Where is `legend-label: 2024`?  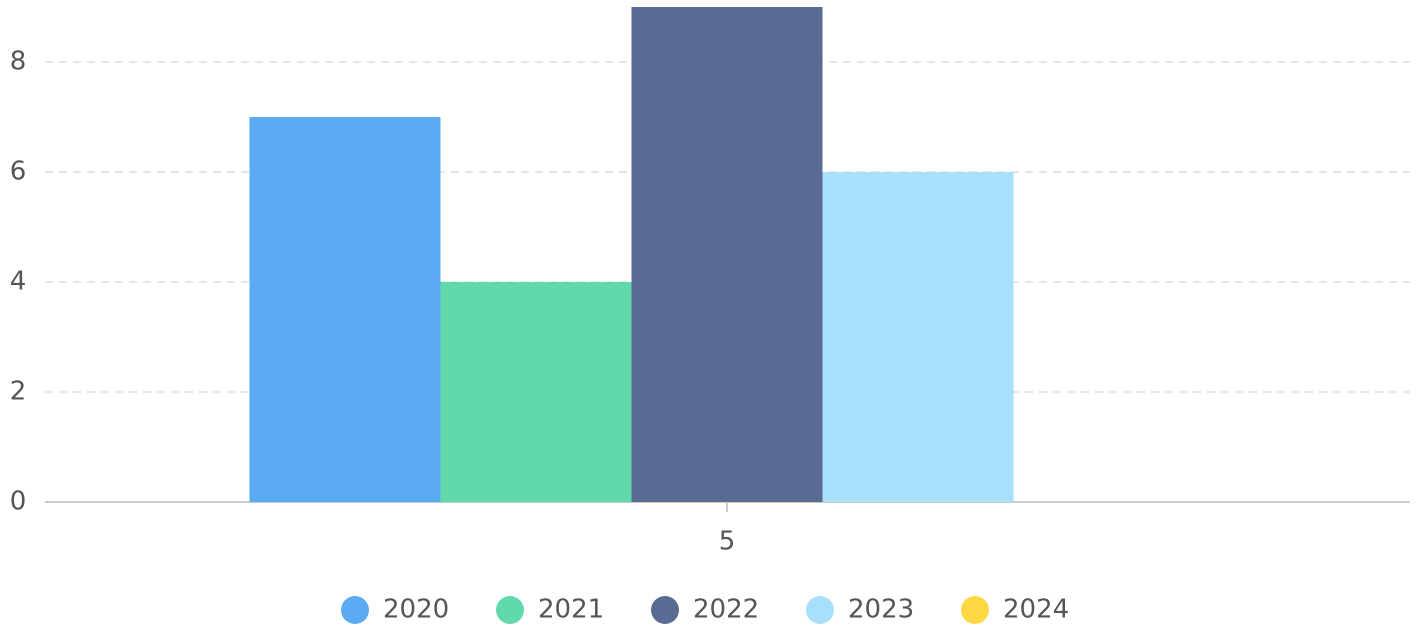
legend-label: 2024 is located at coordinates (1036, 610).